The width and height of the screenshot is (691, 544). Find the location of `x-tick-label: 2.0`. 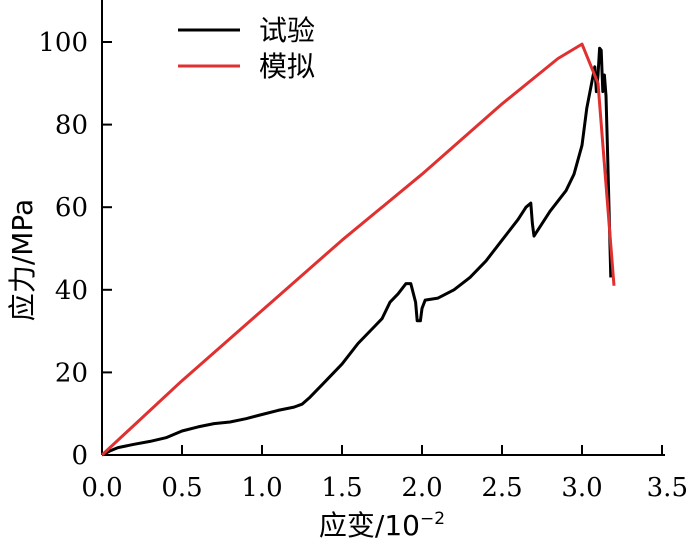

x-tick-label: 2.0 is located at coordinates (421, 488).